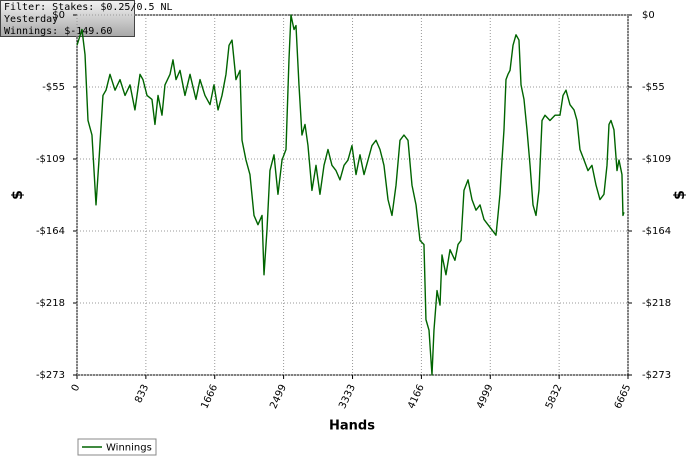  What do you see at coordinates (53, 87) in the screenshot?
I see `y-tick-label: -$55` at bounding box center [53, 87].